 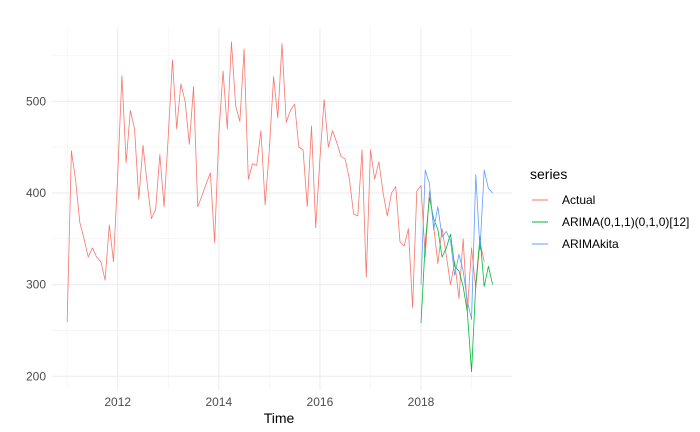 I want to click on x-tick-label: 2014, so click(x=218, y=402).